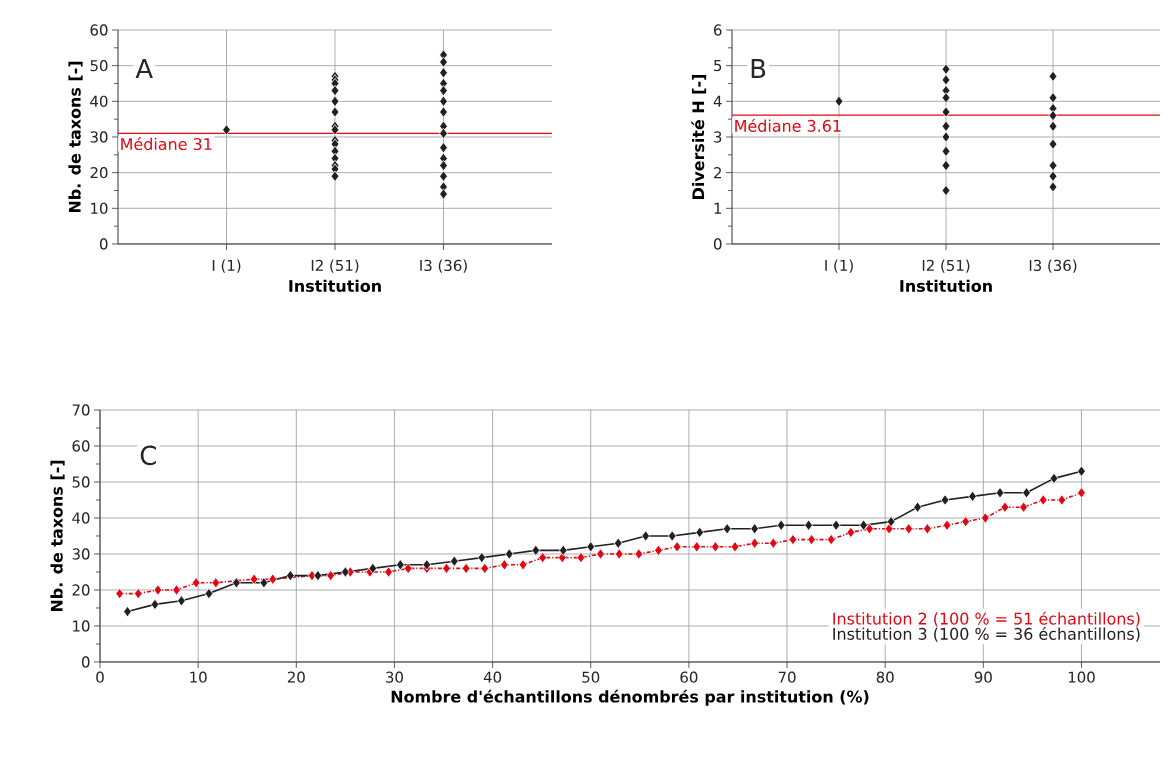 This screenshot has height=760, width=1165. I want to click on annotation: A, so click(144, 68).